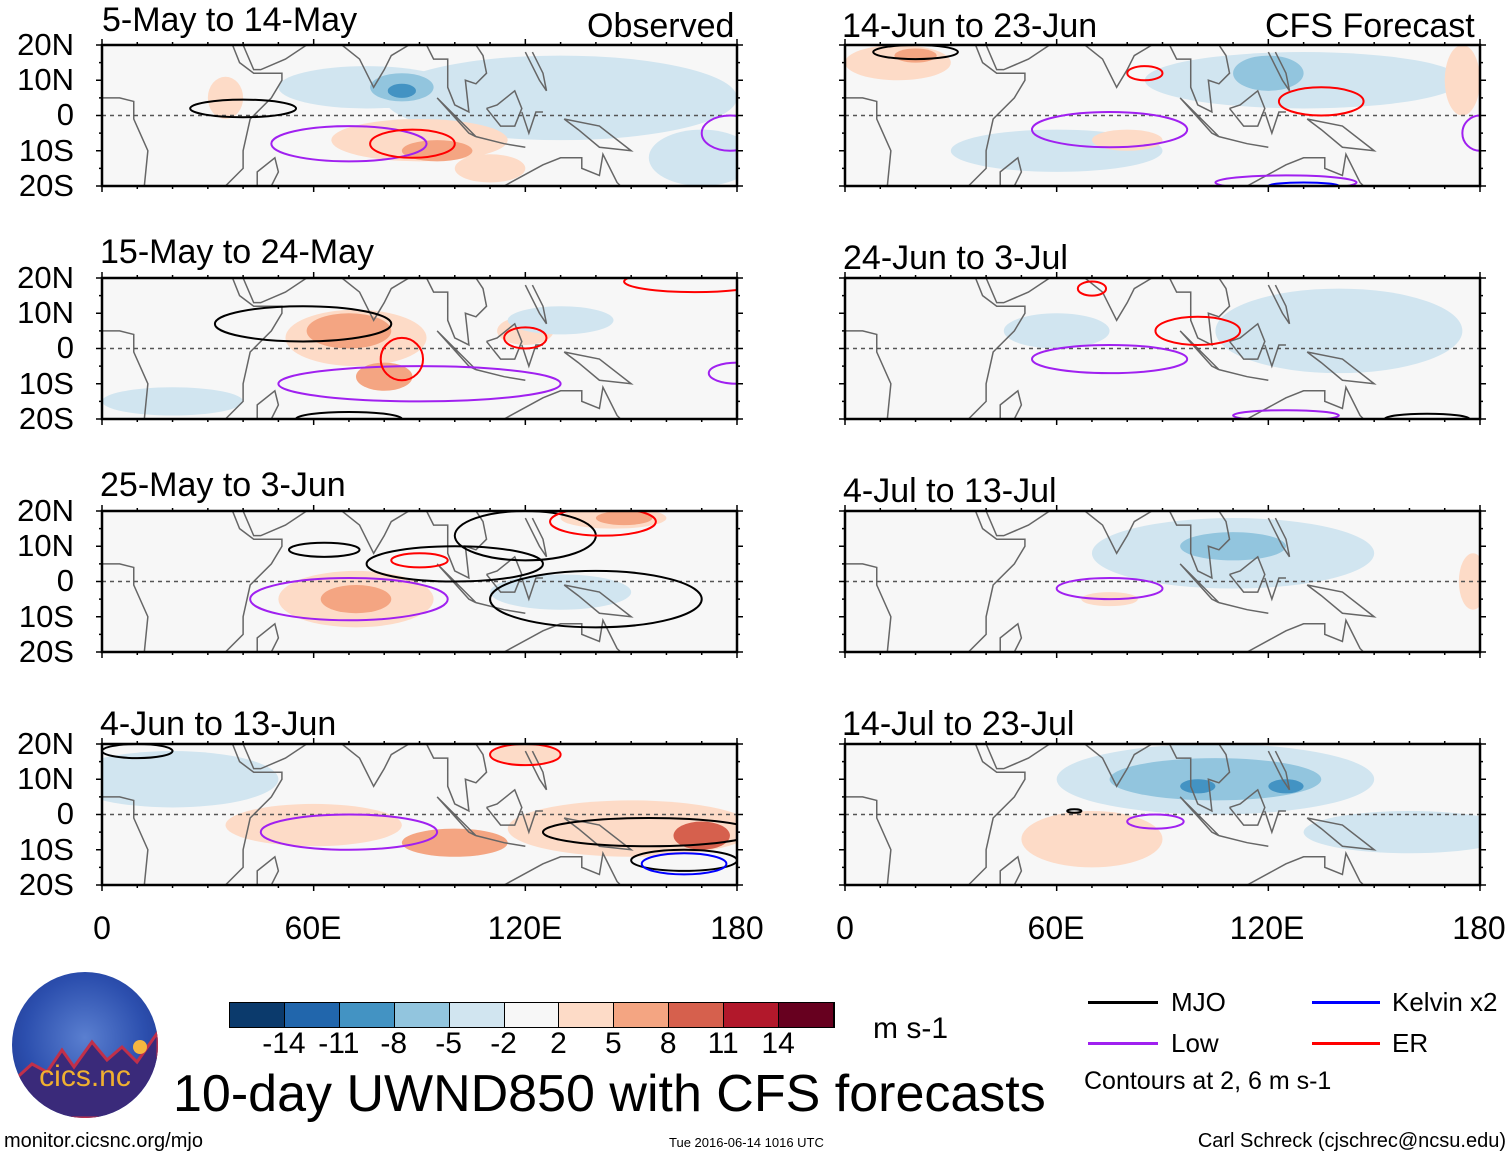  What do you see at coordinates (237, 252) in the screenshot?
I see `panel-title-2: 15-May to 24-May` at bounding box center [237, 252].